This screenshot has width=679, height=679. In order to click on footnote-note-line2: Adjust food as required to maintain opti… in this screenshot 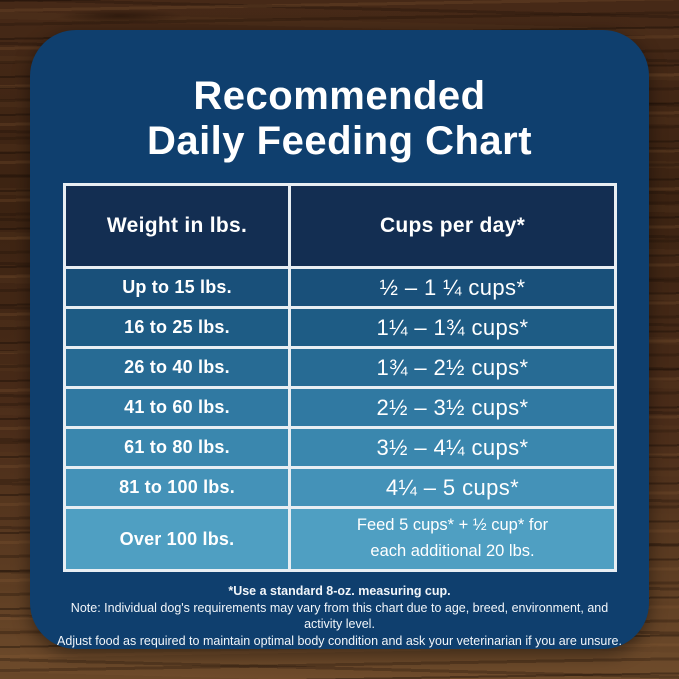, I will do `click(339, 640)`.